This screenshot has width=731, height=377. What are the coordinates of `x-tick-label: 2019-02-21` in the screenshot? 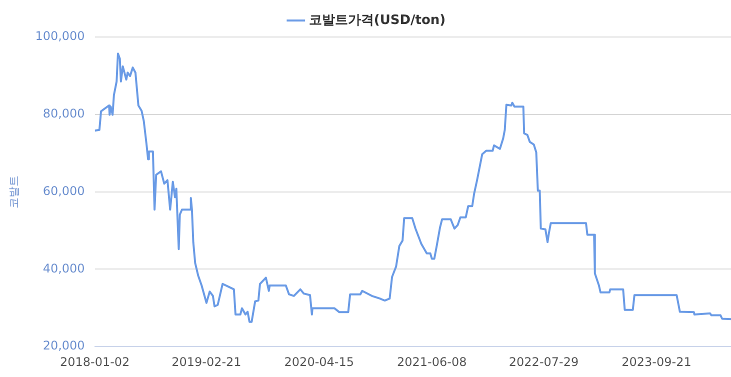 It's located at (207, 361).